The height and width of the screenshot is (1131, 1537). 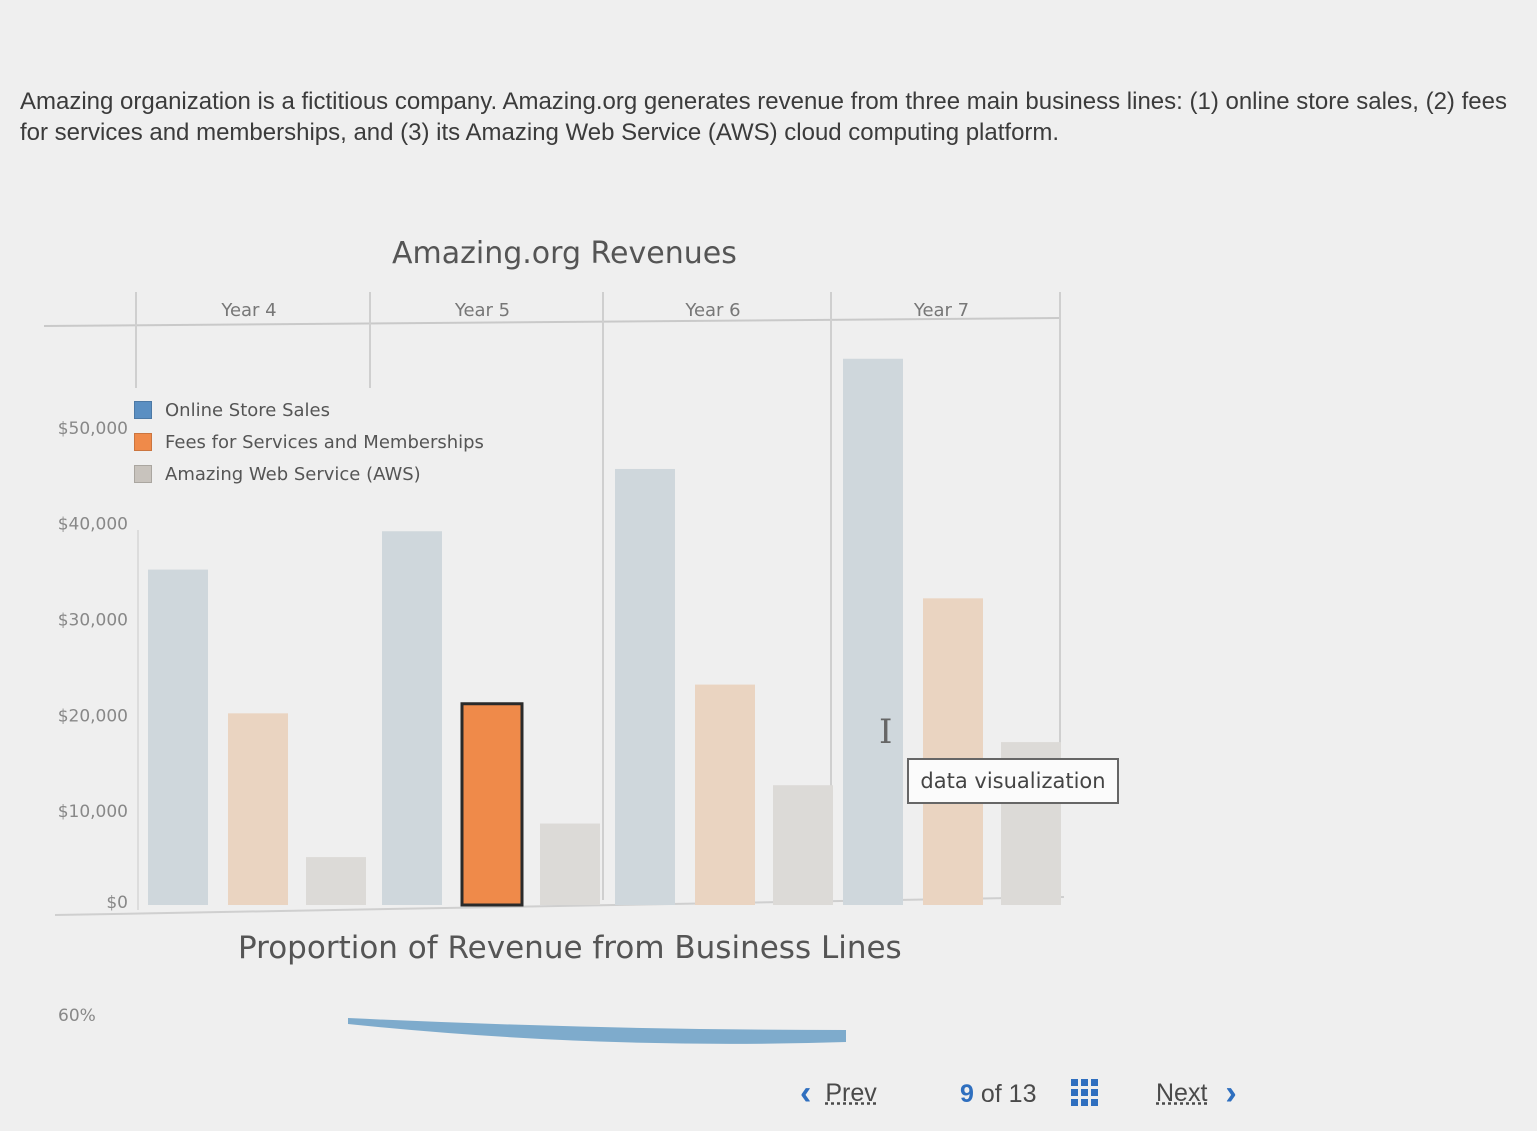 I want to click on text-cursor-icon: I, so click(x=886, y=732).